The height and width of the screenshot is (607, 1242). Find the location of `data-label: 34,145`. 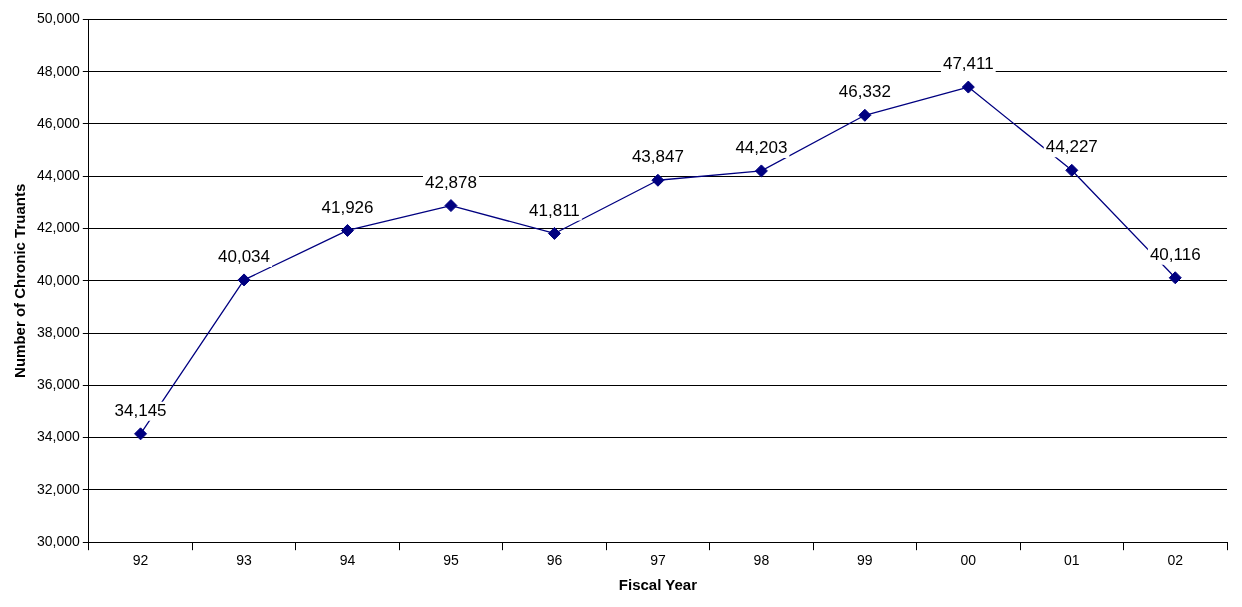

data-label: 34,145 is located at coordinates (140, 411).